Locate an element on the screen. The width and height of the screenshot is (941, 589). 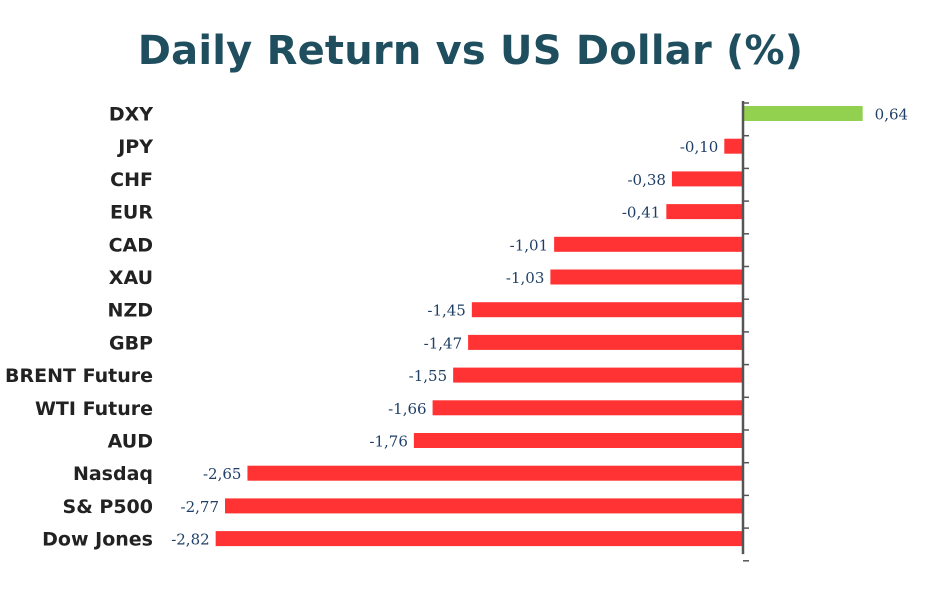
category-label-jpy: JPY is located at coordinates (134, 147).